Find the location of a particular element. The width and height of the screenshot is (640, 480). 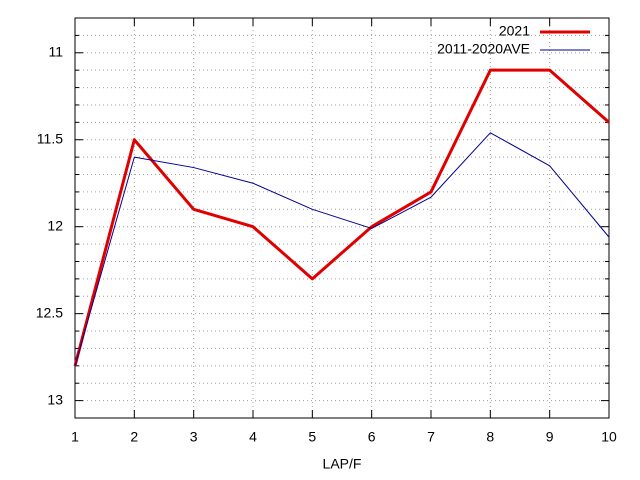

y-tick-label: 11 is located at coordinates (55, 51).